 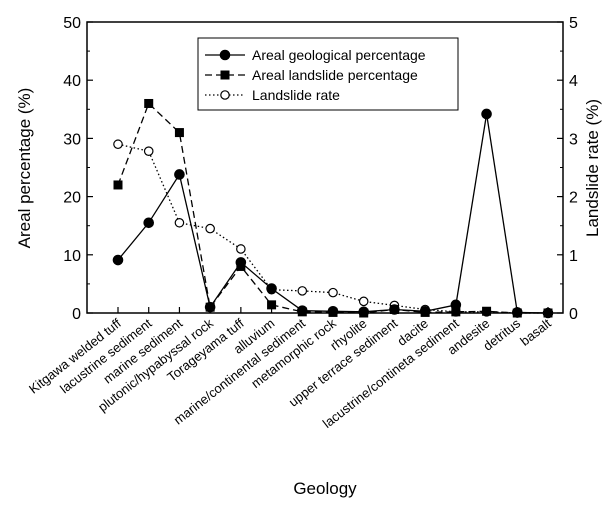 What do you see at coordinates (573, 139) in the screenshot?
I see `y2-tick-label: 3` at bounding box center [573, 139].